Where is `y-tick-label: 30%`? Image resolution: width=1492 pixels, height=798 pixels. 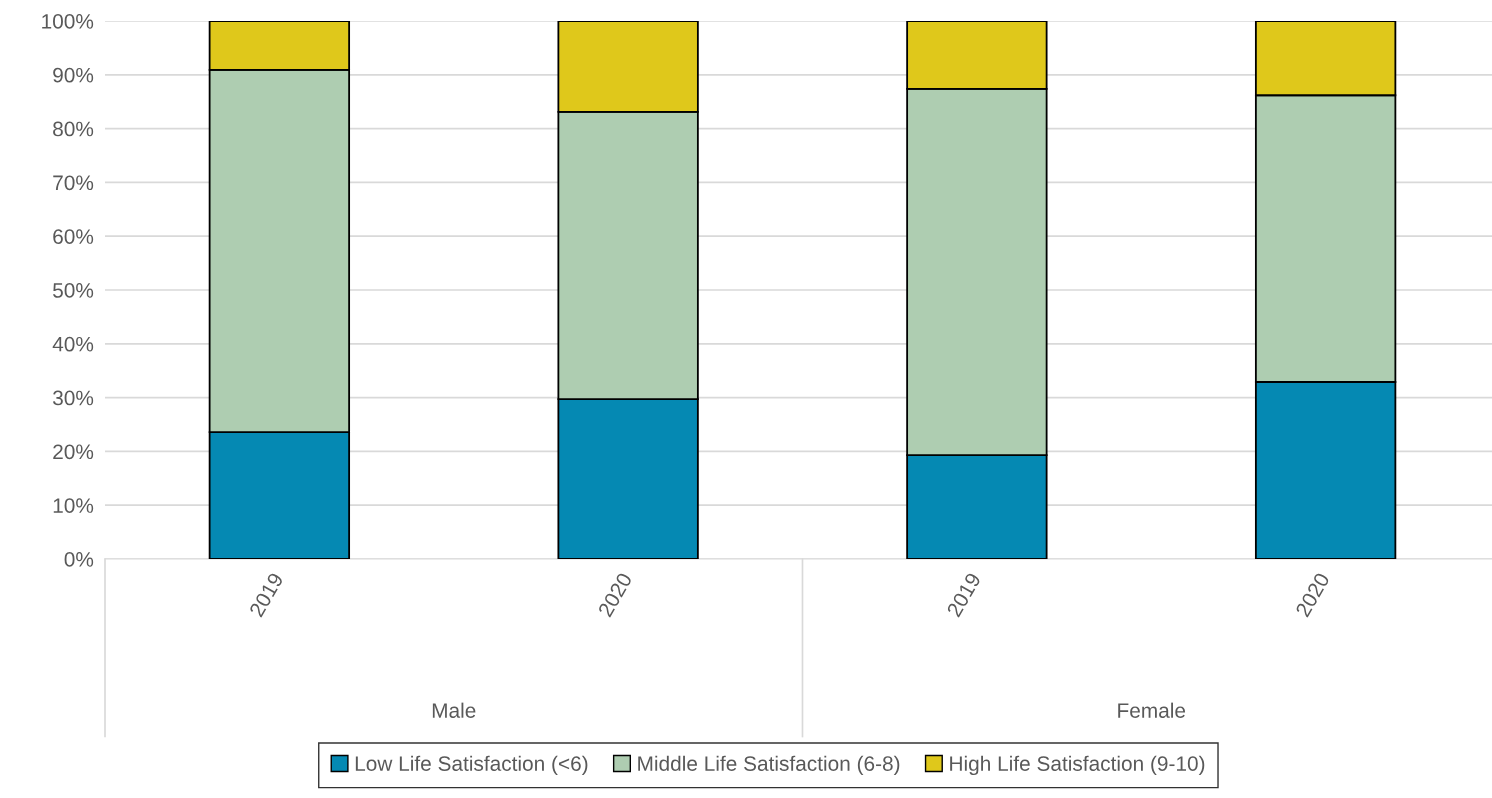
y-tick-label: 30% is located at coordinates (73, 398).